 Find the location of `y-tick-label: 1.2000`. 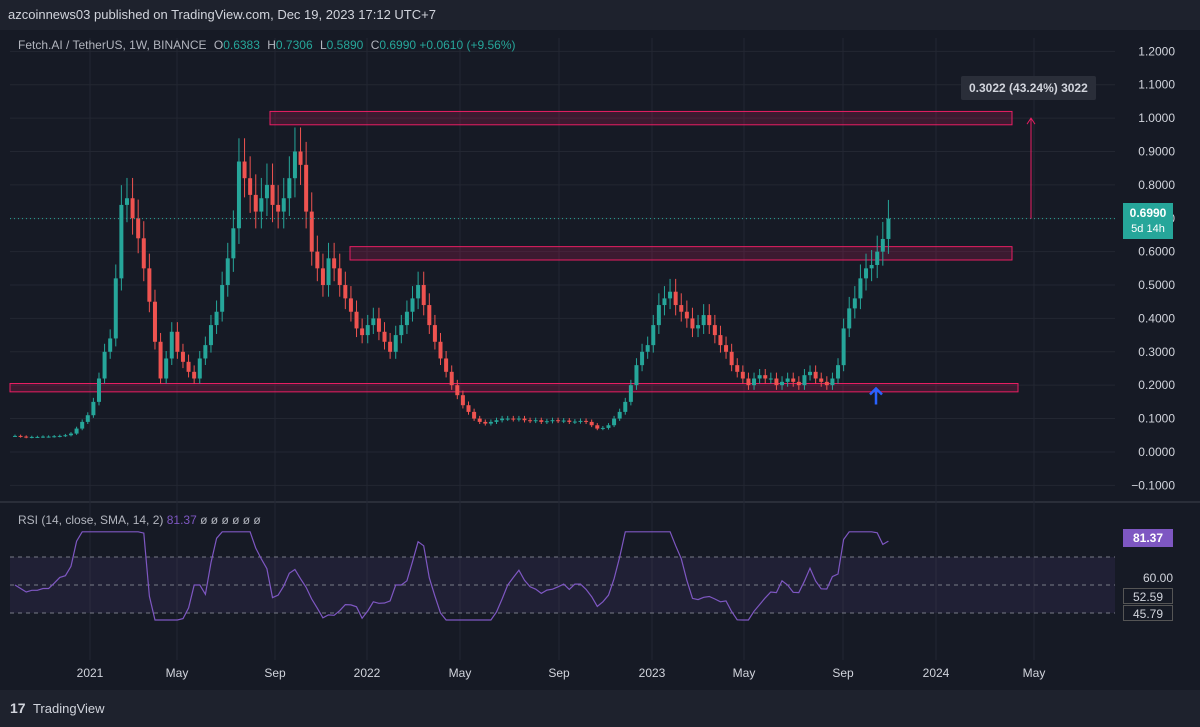

y-tick-label: 1.2000 is located at coordinates (1156, 51).